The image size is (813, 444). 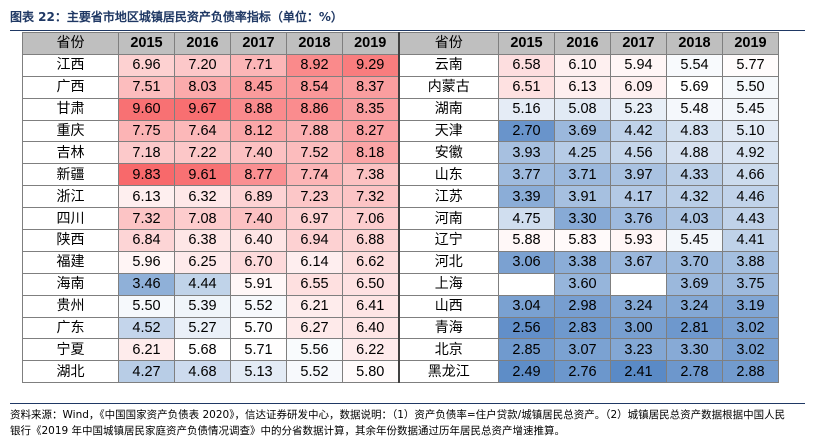 I want to click on value-cell: 2.81, so click(x=694, y=328).